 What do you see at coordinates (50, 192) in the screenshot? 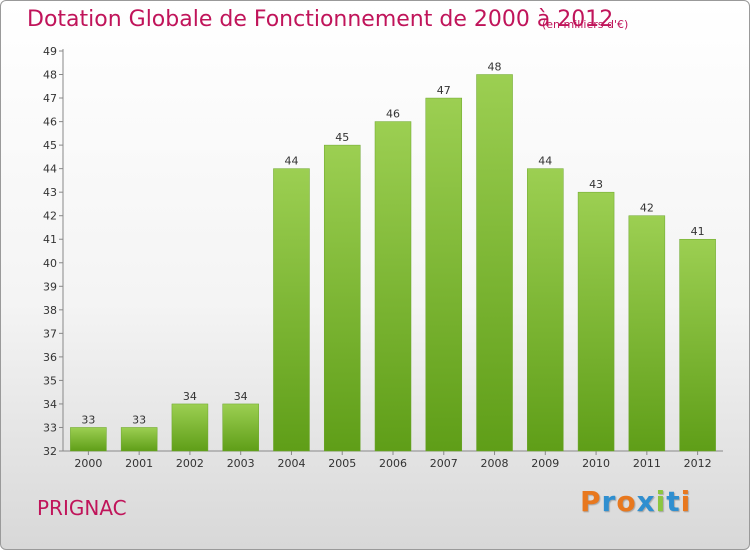
I see `y-tick-label: 43` at bounding box center [50, 192].